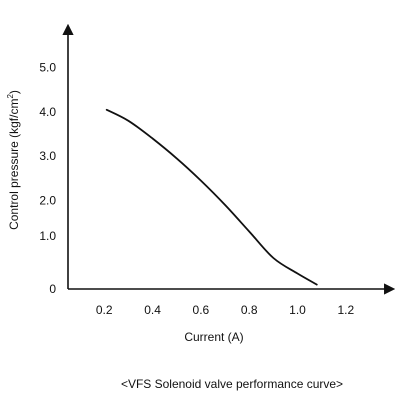 This screenshot has height=402, width=402. Describe the element at coordinates (14, 92) in the screenshot. I see `y-axis-label-close: )` at that location.